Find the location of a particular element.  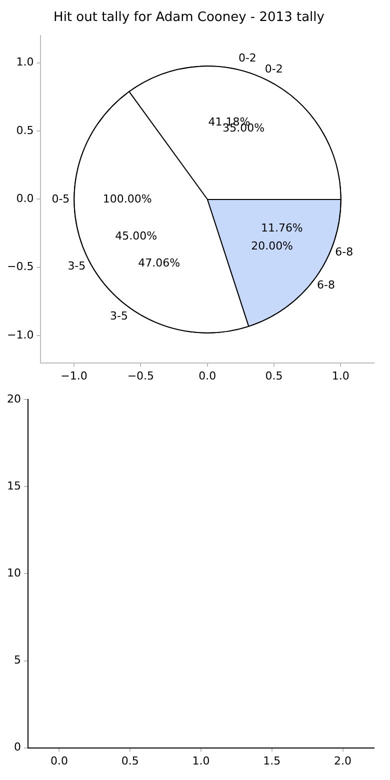

x-tick-label: −0.5 is located at coordinates (140, 375).